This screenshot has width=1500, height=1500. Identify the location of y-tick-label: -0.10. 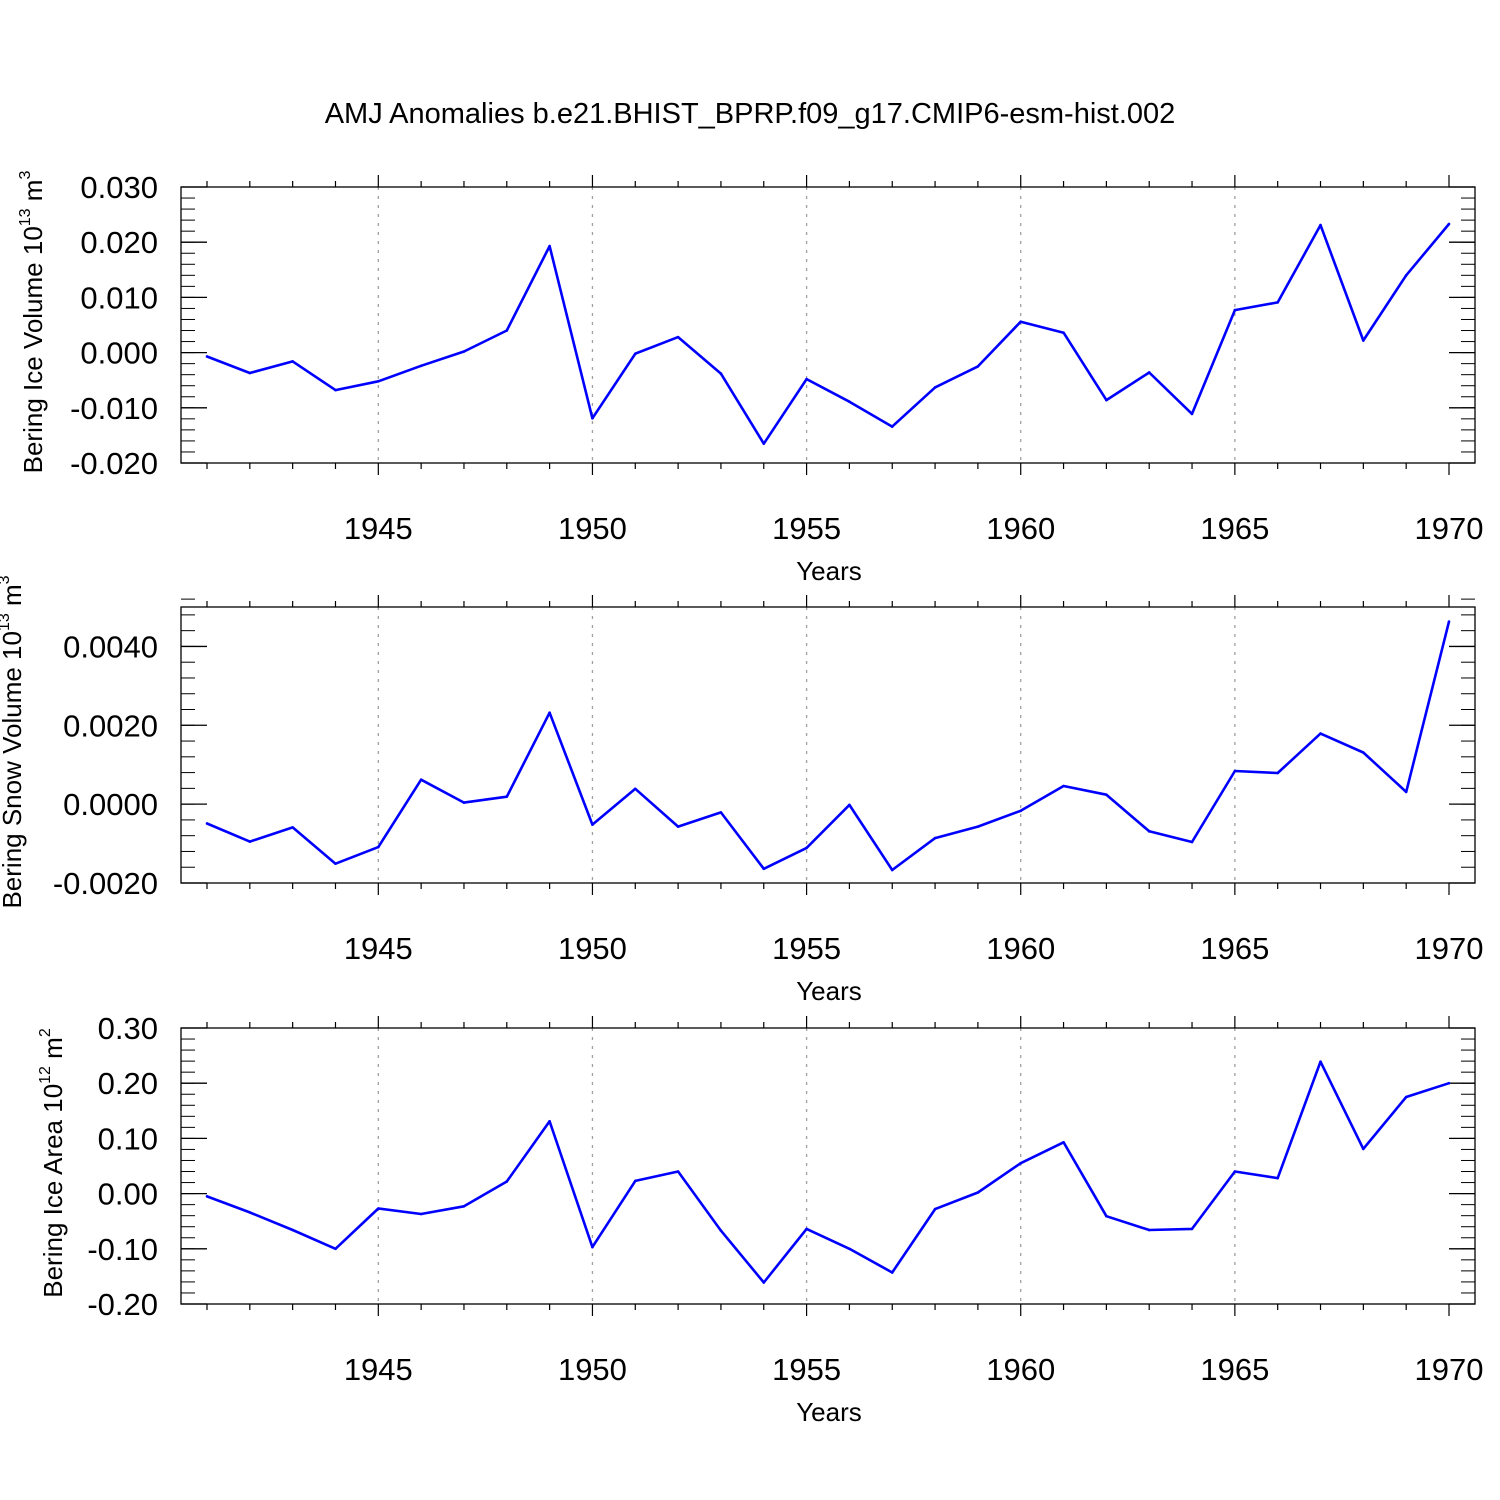
(122, 1249).